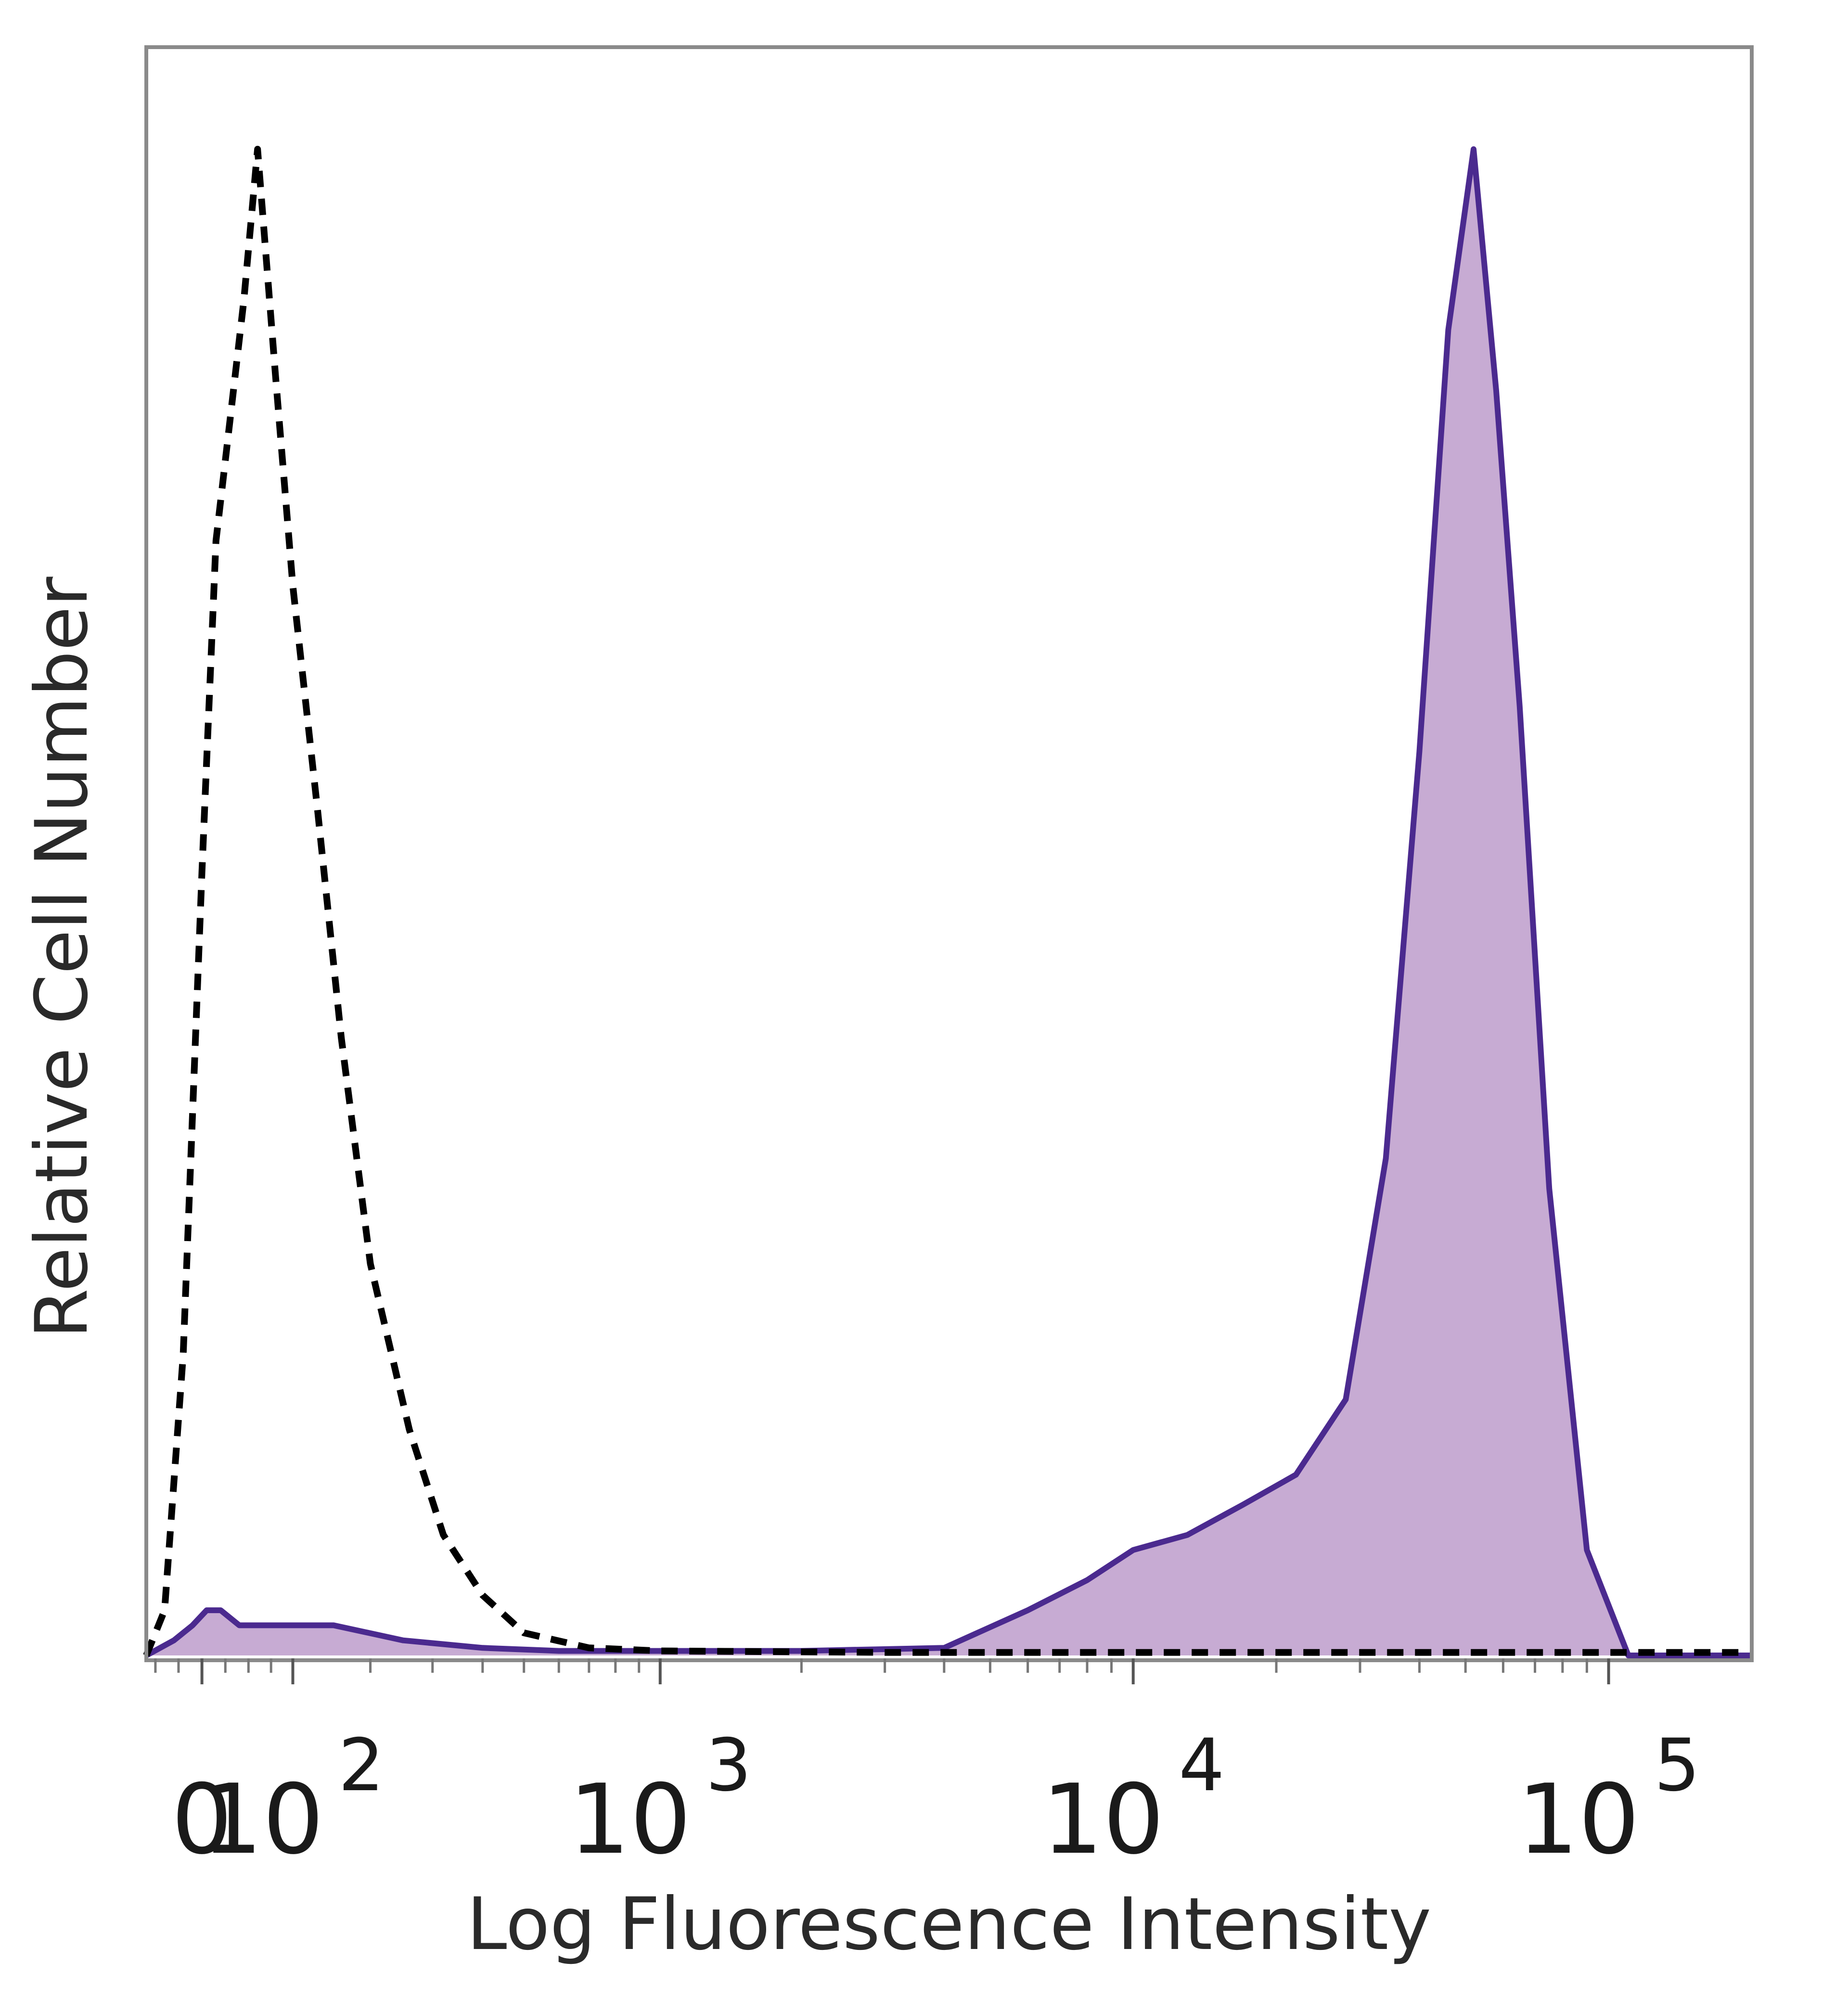 Image resolution: width=1848 pixels, height=2000 pixels. Describe the element at coordinates (1201, 1766) in the screenshot. I see `x-tick-label-exponent: 4` at that location.